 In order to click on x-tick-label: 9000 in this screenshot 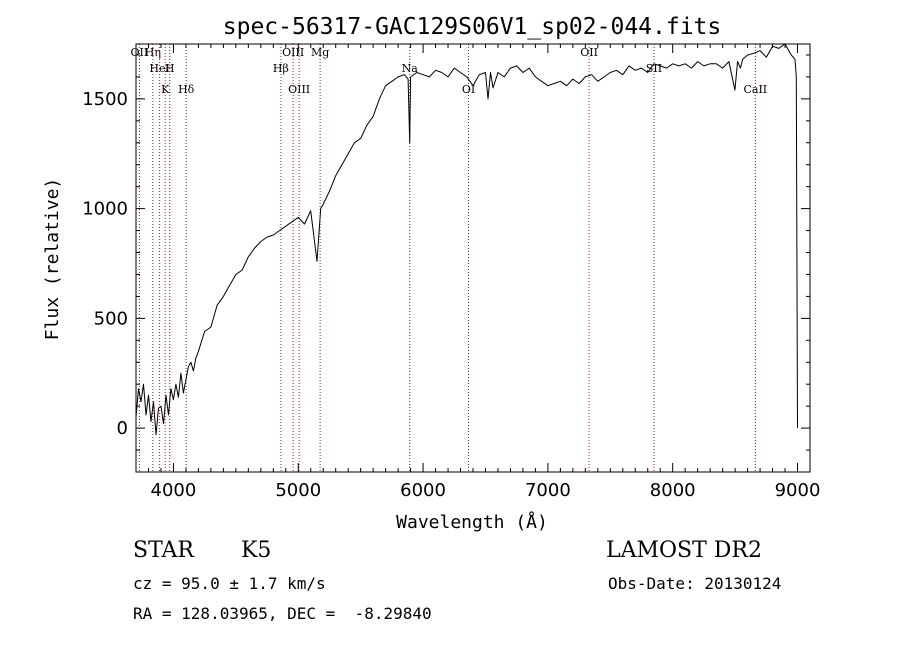, I will do `click(798, 490)`.